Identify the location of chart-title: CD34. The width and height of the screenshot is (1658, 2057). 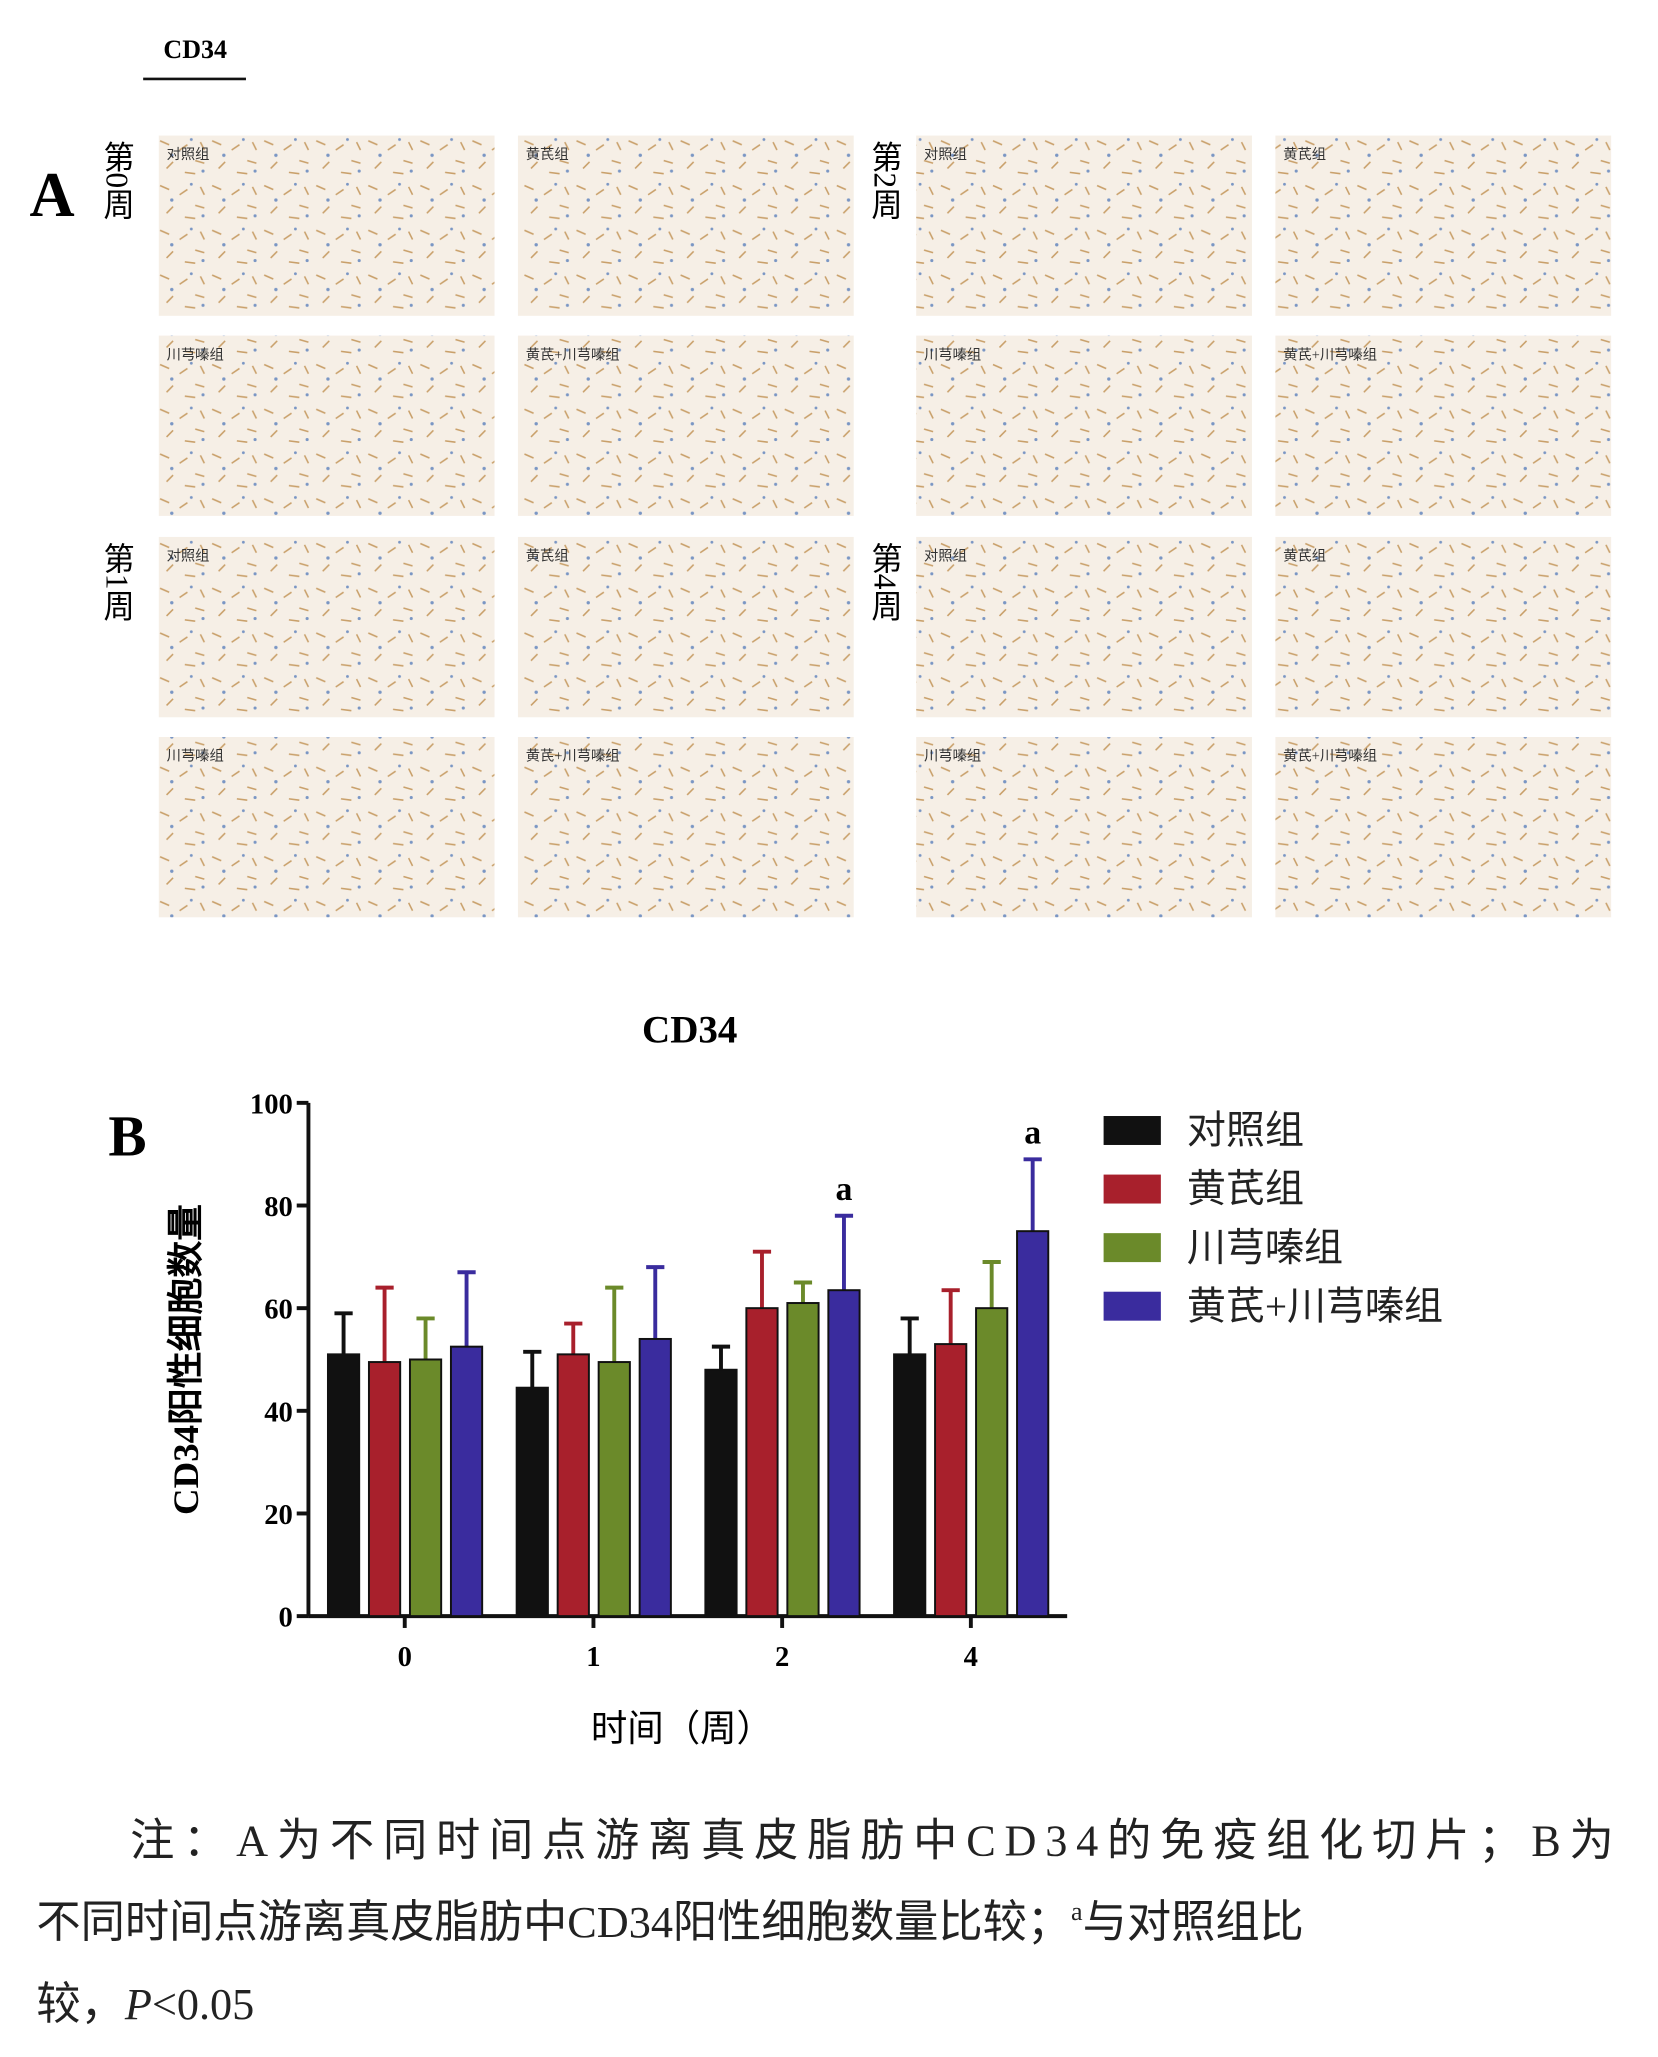
(689, 1029).